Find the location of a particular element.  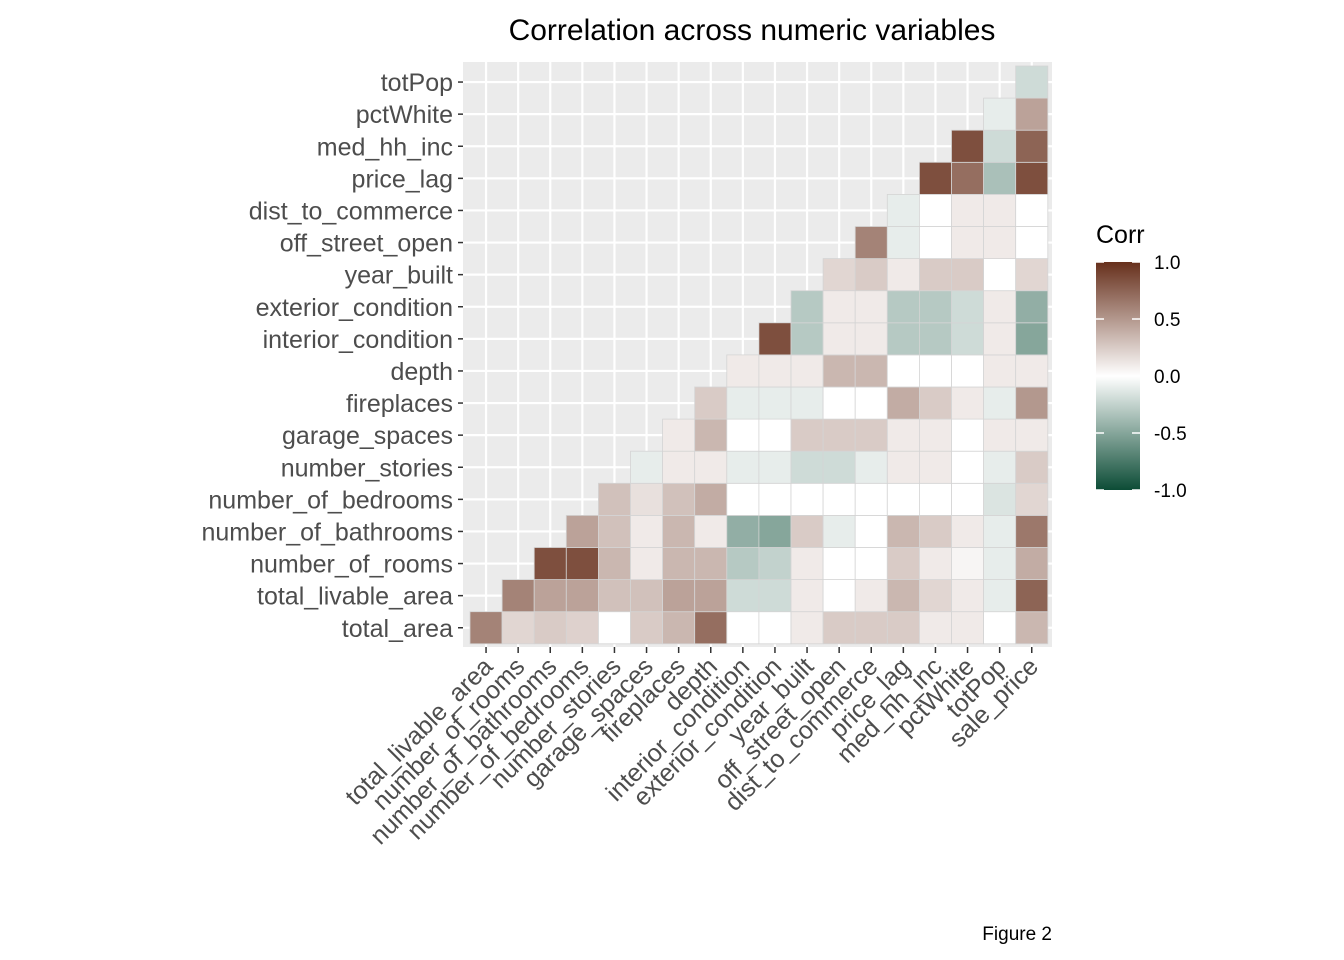

figure-caption: Figure 2 is located at coordinates (1017, 934).